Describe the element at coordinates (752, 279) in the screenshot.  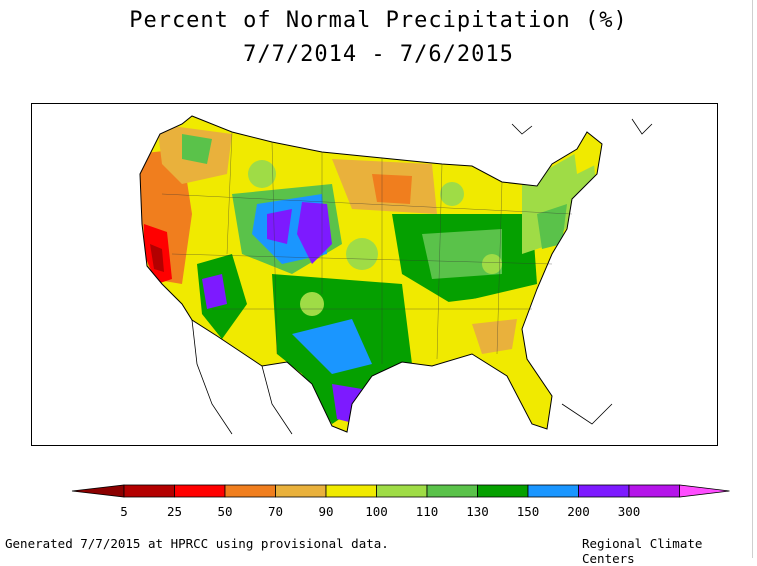
I see `page-edge-line` at that location.